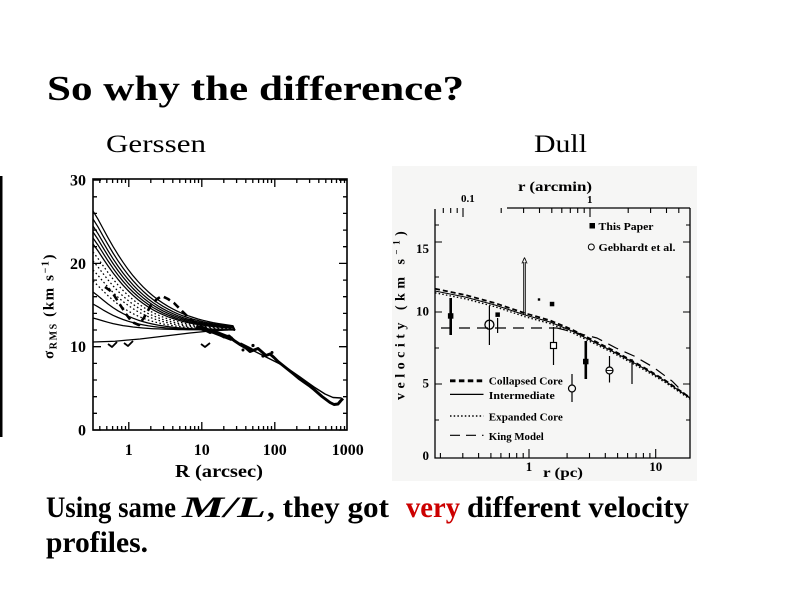  What do you see at coordinates (111, 507) in the screenshot?
I see `svg-text: Using same` at bounding box center [111, 507].